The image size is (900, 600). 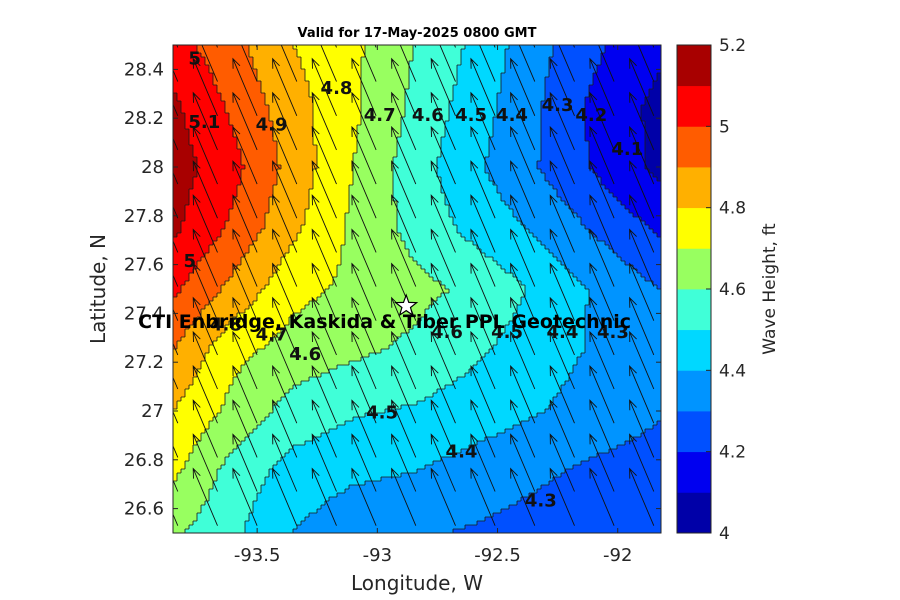 What do you see at coordinates (732, 371) in the screenshot?
I see `colorbar-tick-label: 4.4` at bounding box center [732, 371].